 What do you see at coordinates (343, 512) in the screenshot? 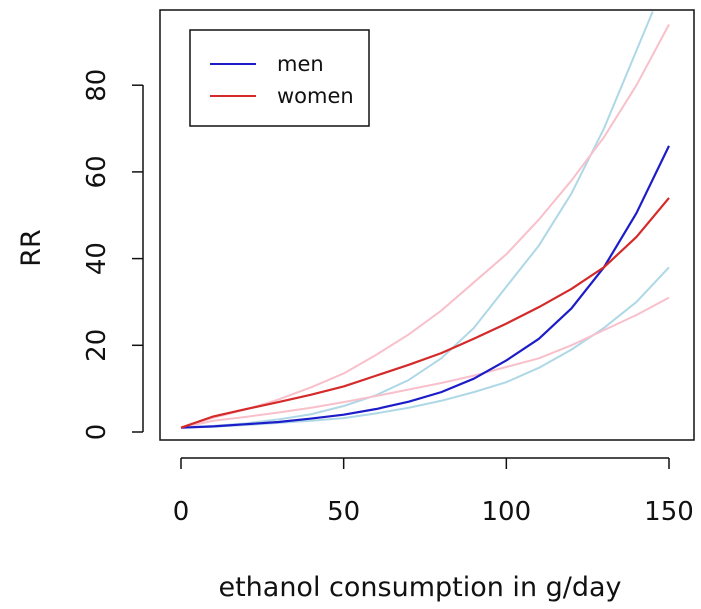
I see `x-tick-label: 50` at bounding box center [343, 512].